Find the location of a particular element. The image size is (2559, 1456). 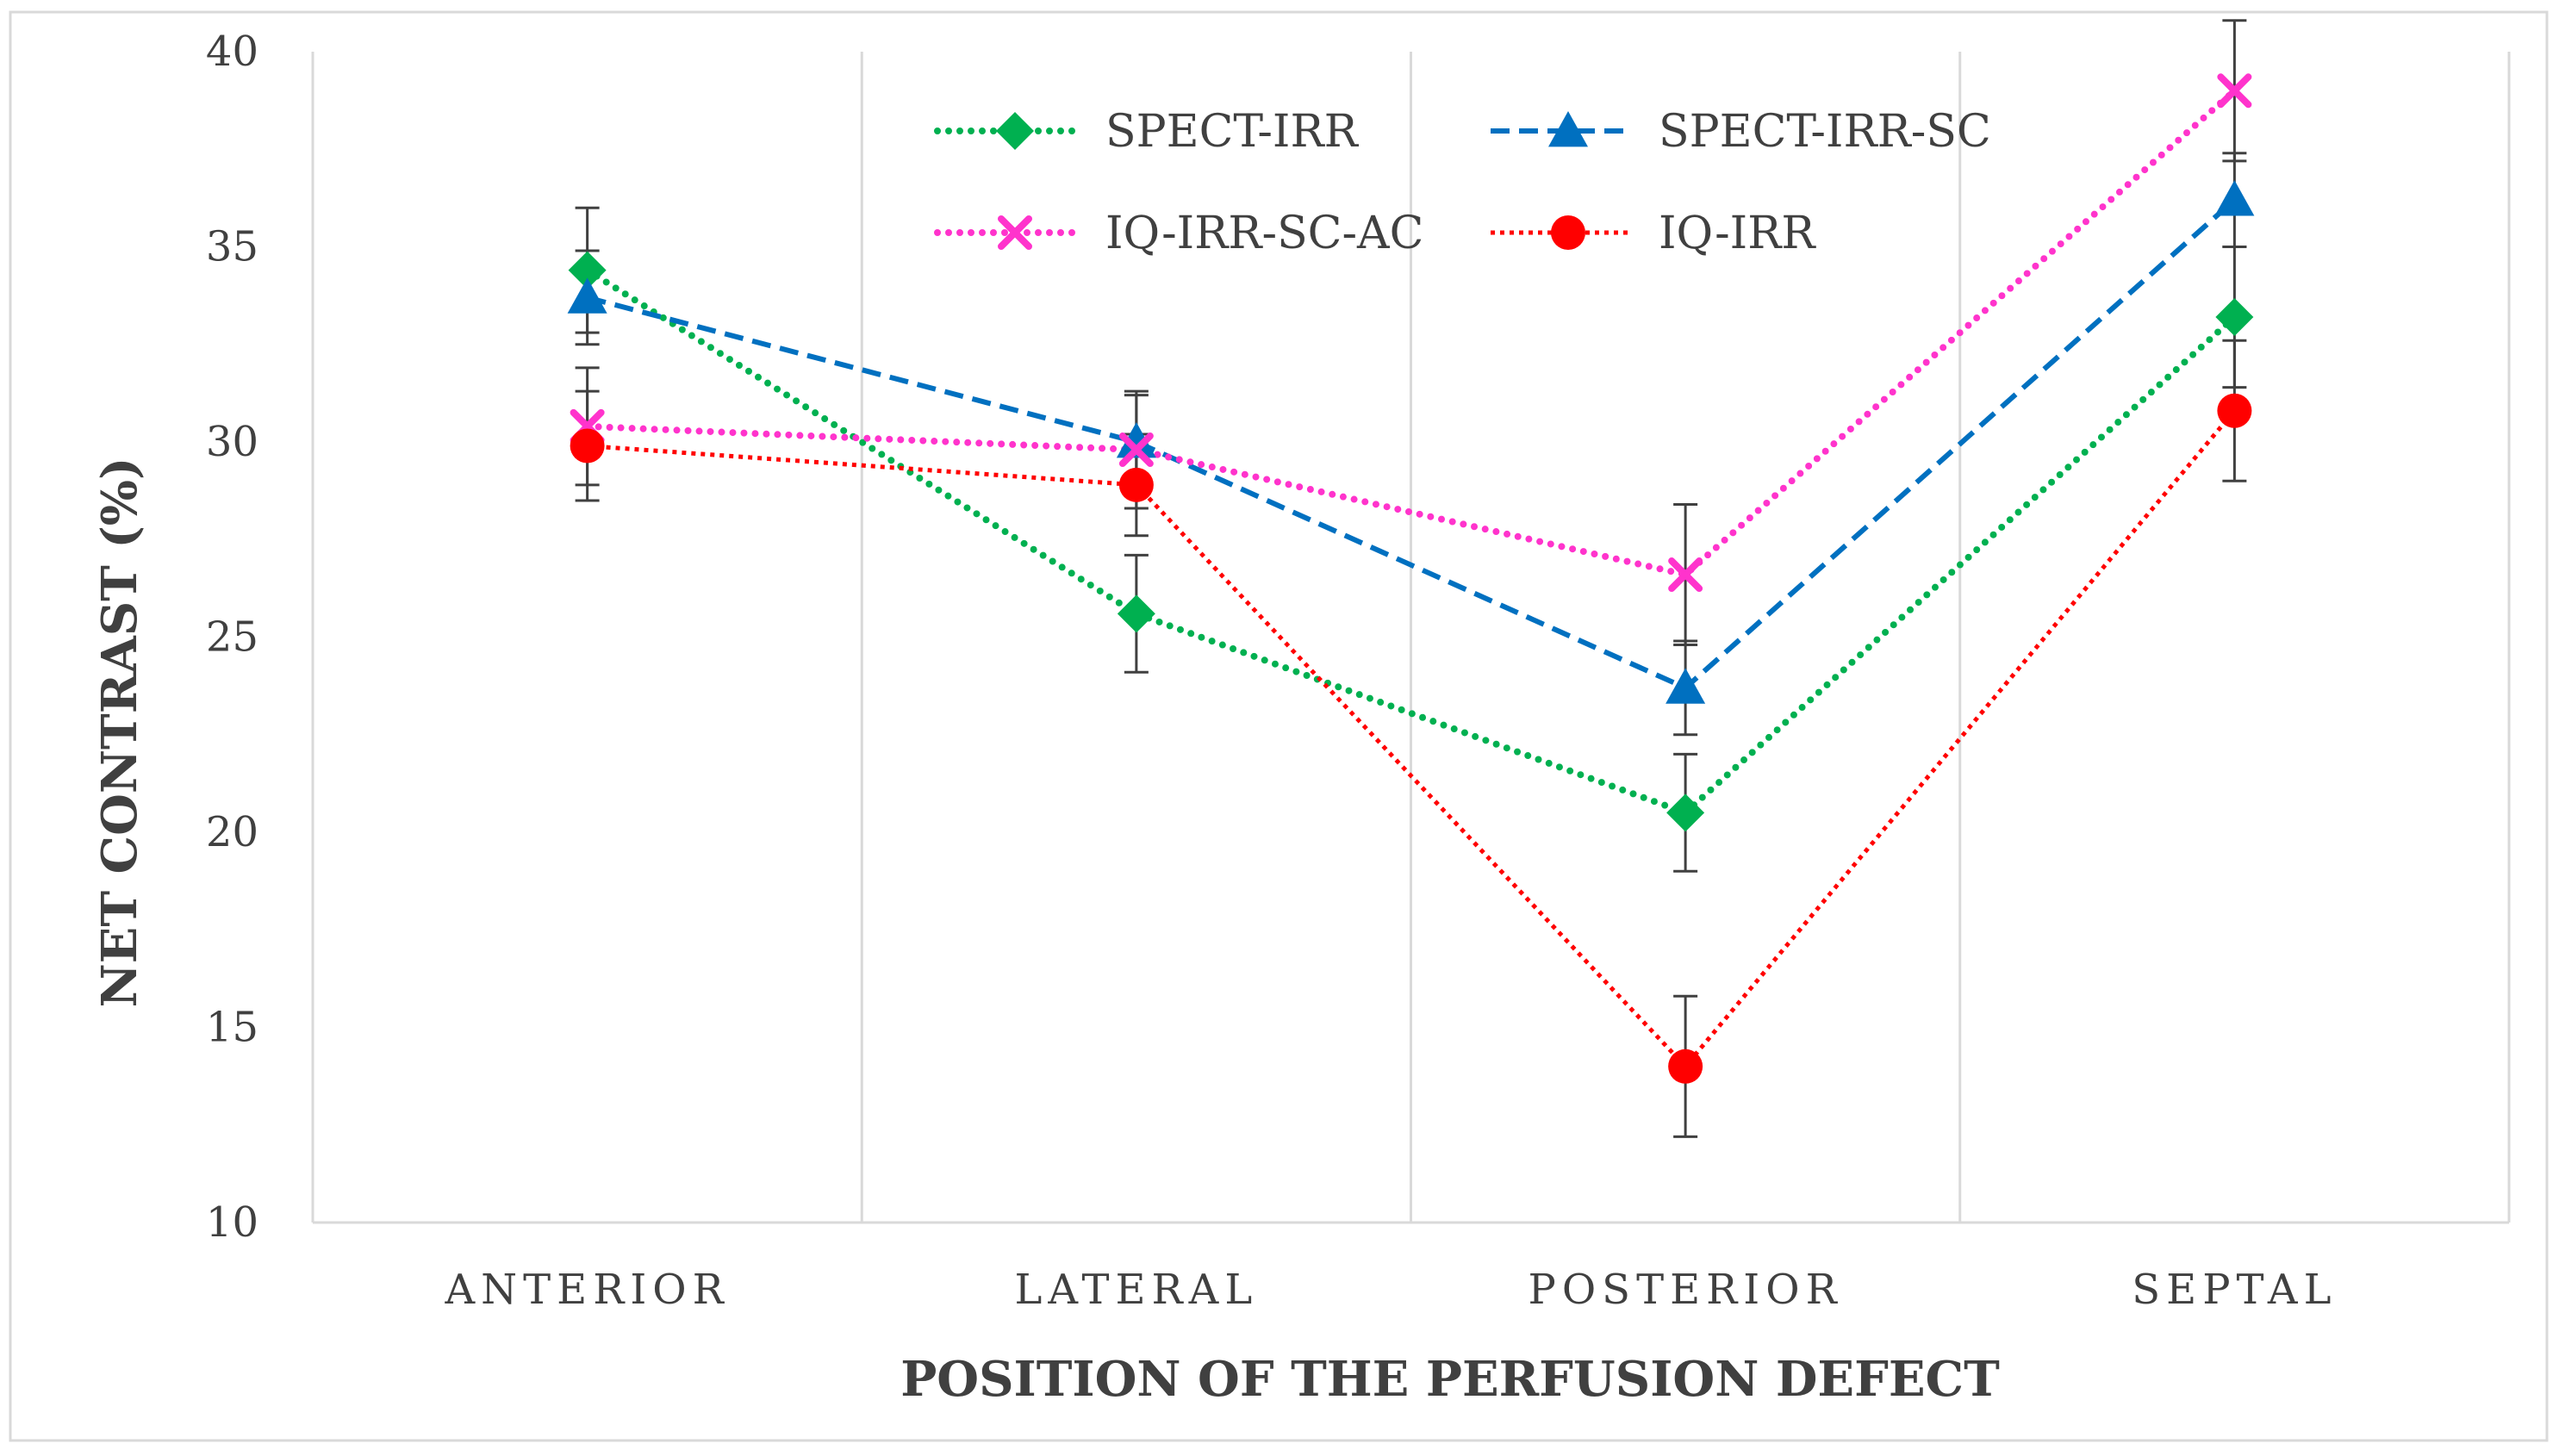

y-tick-label: 25 is located at coordinates (232, 638).